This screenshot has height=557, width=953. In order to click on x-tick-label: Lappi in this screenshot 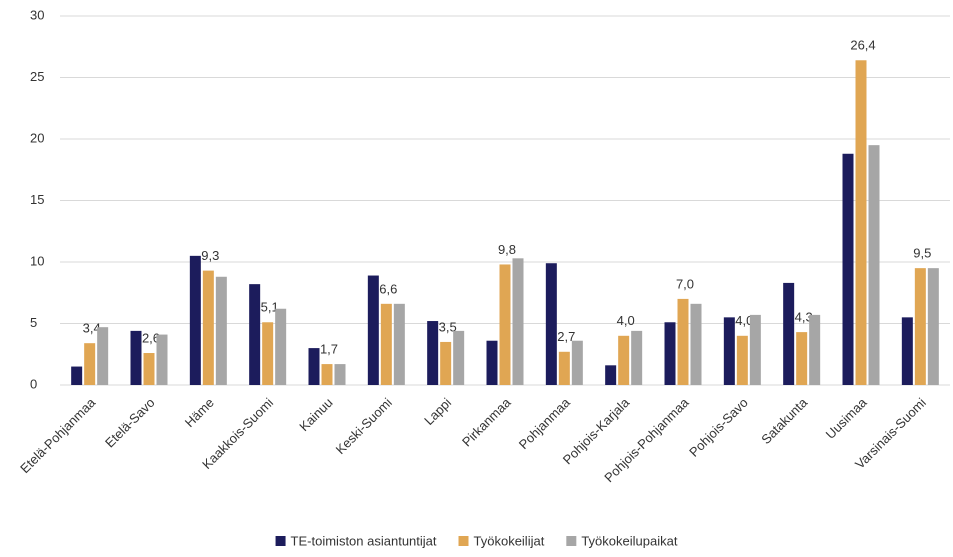, I will do `click(437, 411)`.